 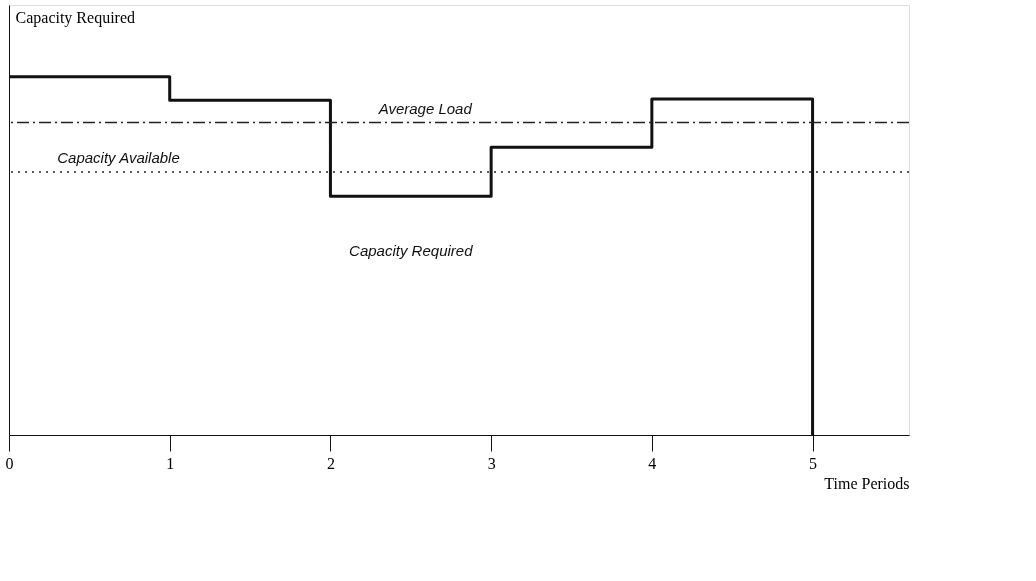 What do you see at coordinates (425, 108) in the screenshot?
I see `ref-line-label: Average Load` at bounding box center [425, 108].